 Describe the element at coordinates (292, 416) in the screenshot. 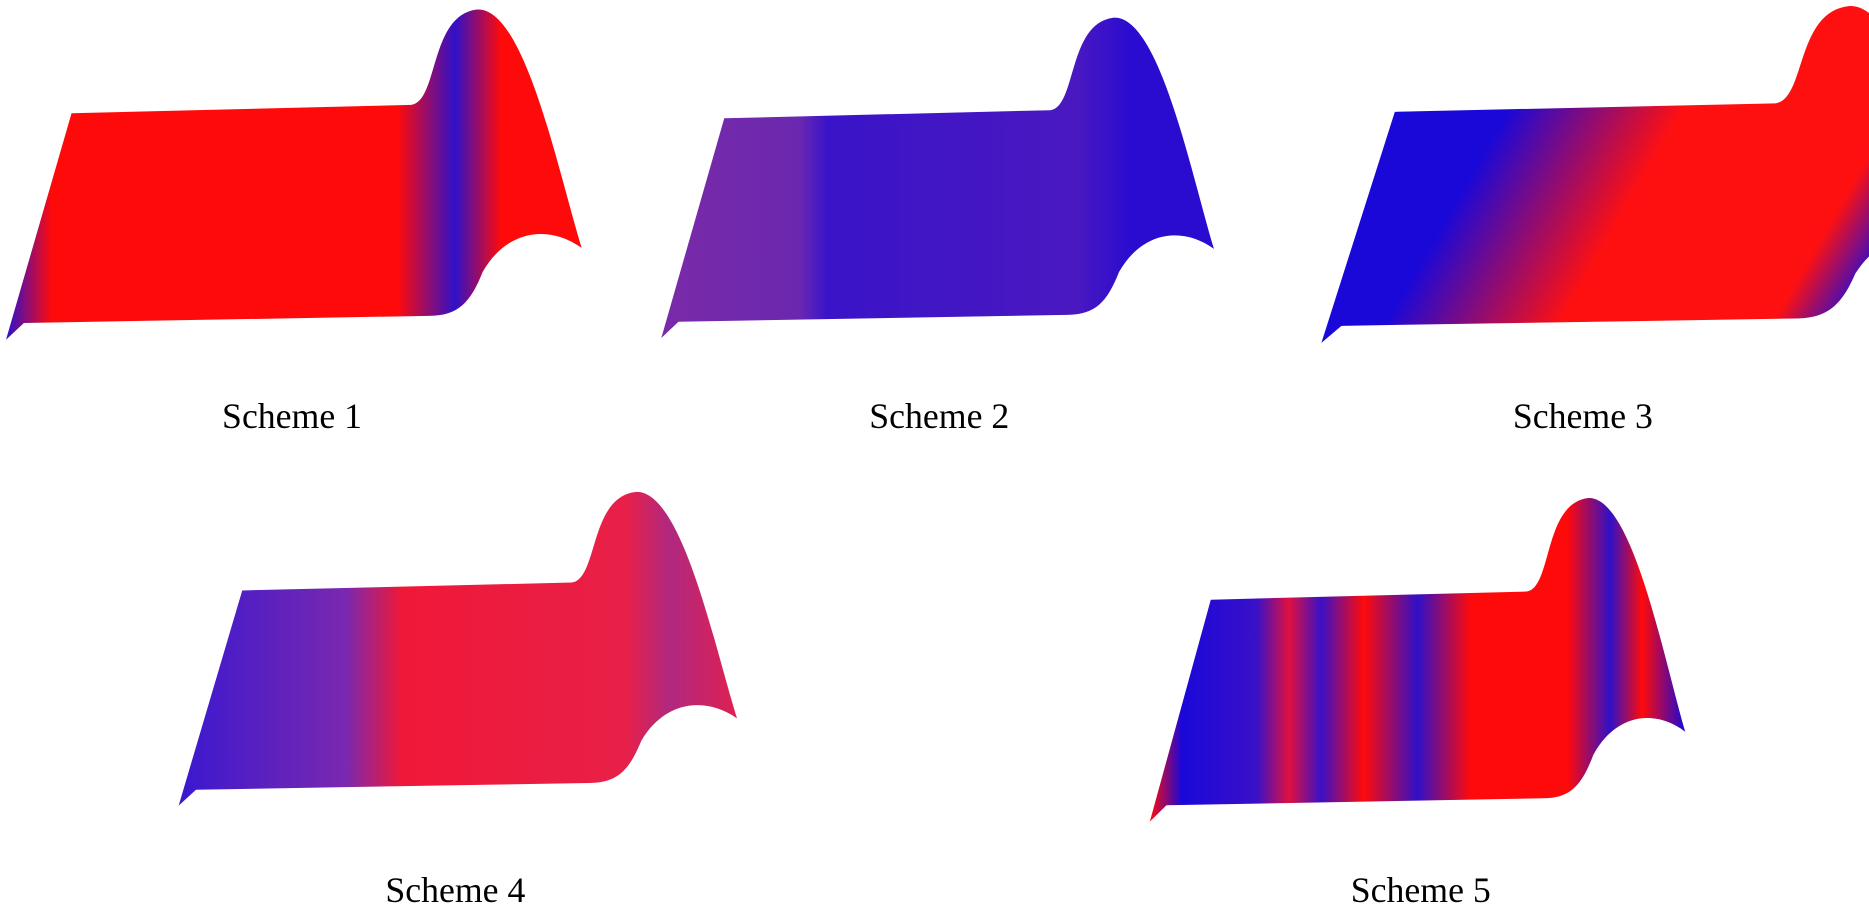

I see `caption: Scheme 1` at that location.